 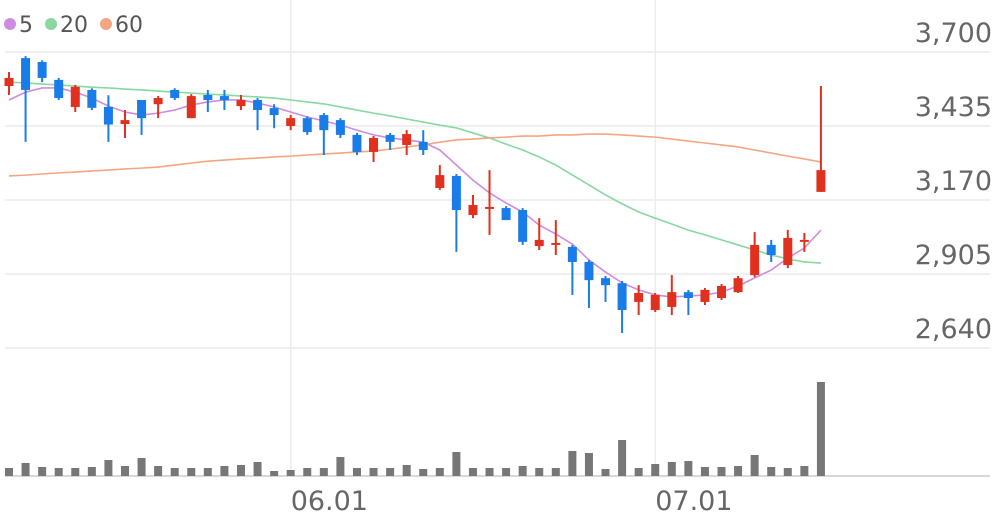 What do you see at coordinates (953, 107) in the screenshot?
I see `y-tick-label: 3,435` at bounding box center [953, 107].